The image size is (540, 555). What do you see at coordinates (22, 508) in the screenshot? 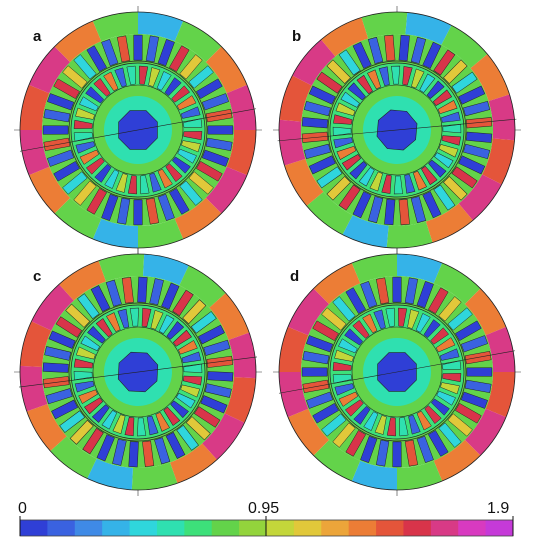
I see `colorbar-min-label: 0` at bounding box center [22, 508].